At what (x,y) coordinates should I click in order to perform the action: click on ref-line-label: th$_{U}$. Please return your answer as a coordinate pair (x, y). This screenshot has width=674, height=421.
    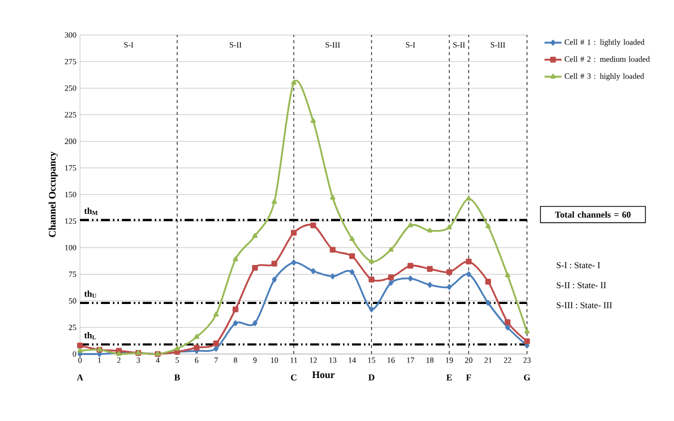
    Looking at the image, I should click on (90, 294).